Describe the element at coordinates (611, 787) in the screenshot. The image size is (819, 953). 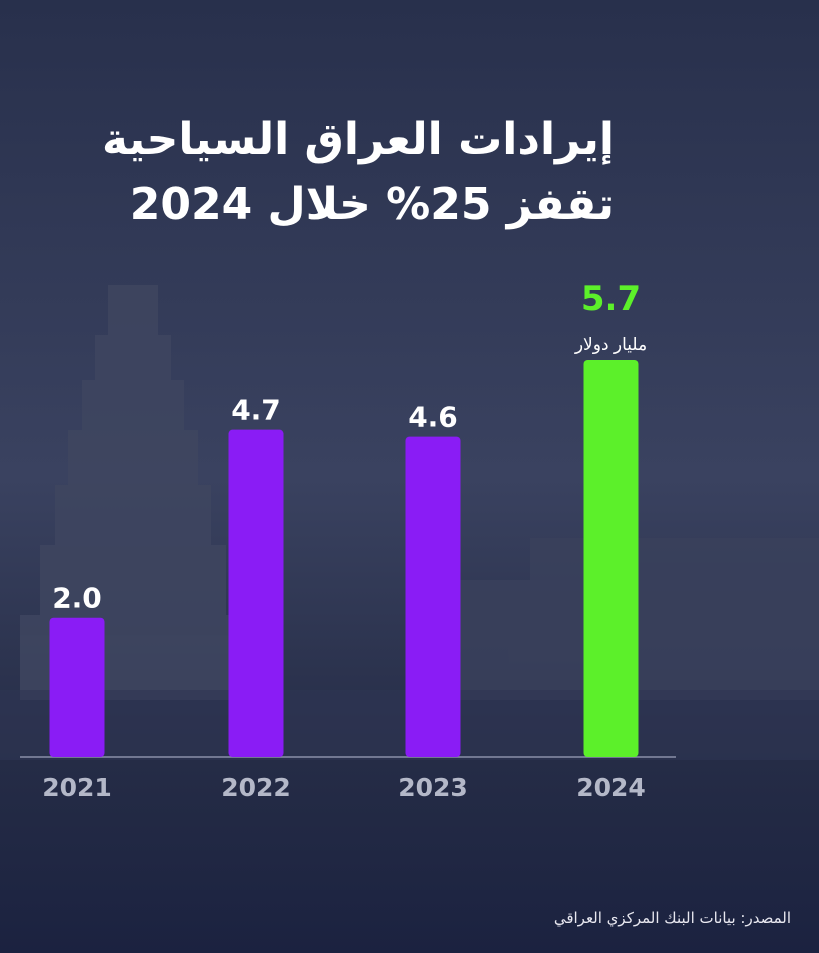
I see `x-tick-label: 2024` at that location.